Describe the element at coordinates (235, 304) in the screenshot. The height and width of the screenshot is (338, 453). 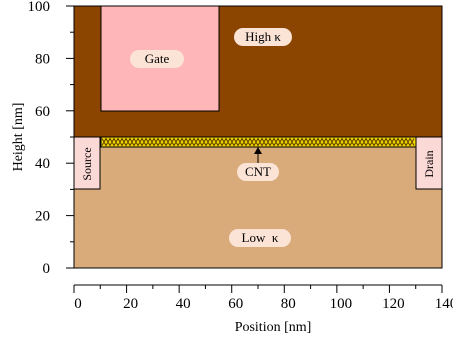
I see `x-tick-label: 60` at that location.